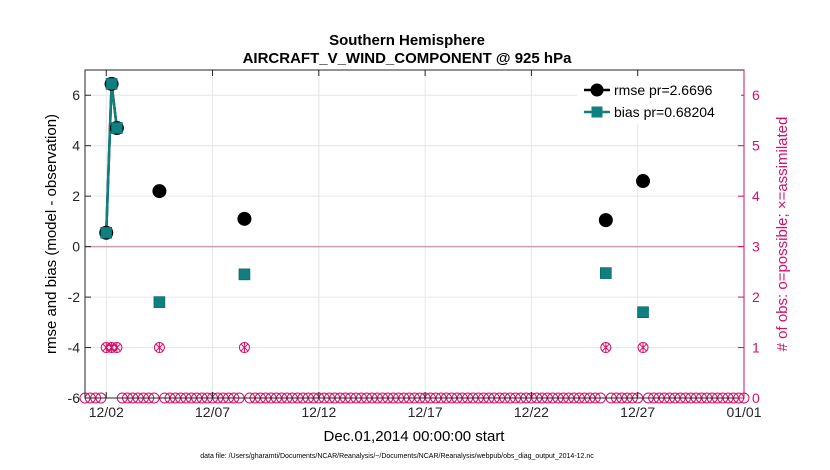  I want to click on y-left-tick-label: 2, so click(76, 196).